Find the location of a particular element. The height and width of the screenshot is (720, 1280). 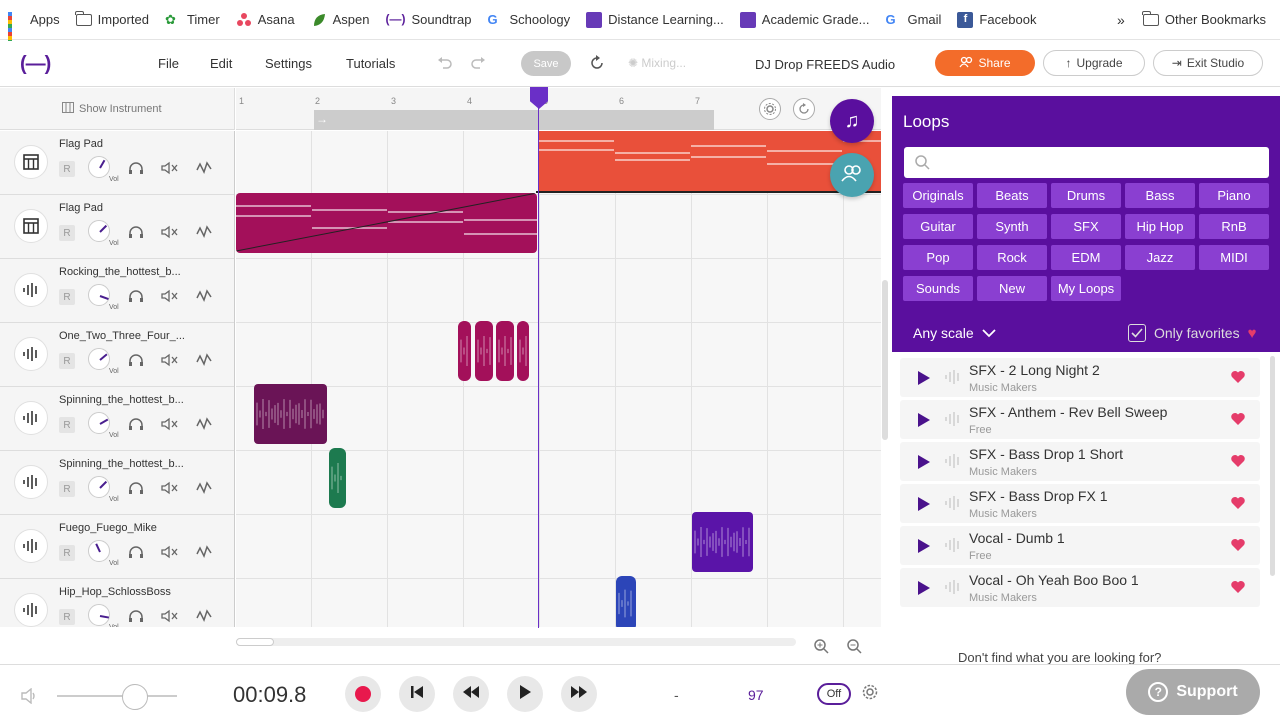

zoom-in-icon is located at coordinates (821, 646).